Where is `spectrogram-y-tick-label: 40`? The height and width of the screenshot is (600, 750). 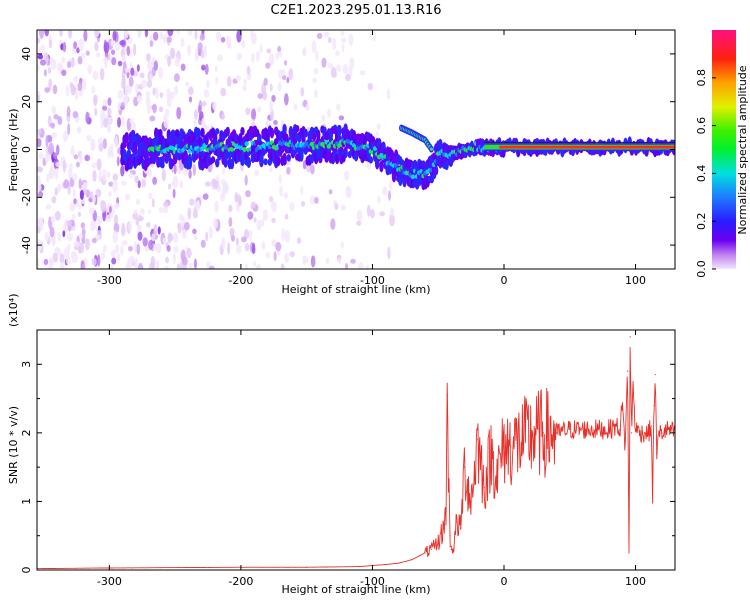 spectrogram-y-tick-label: 40 is located at coordinates (26, 54).